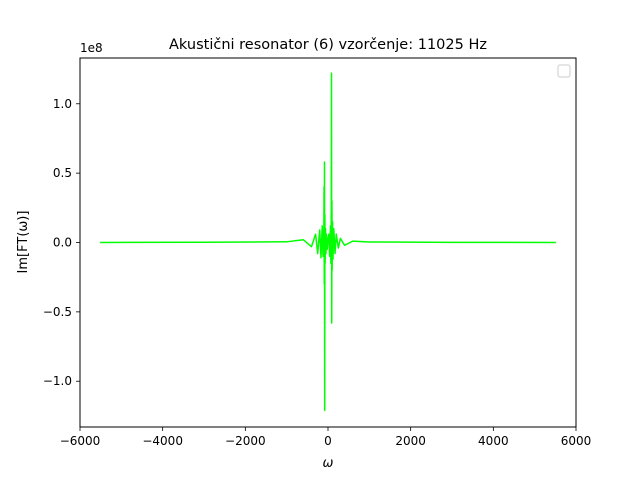  What do you see at coordinates (245, 441) in the screenshot?
I see `x-tick-label: −2000` at bounding box center [245, 441].